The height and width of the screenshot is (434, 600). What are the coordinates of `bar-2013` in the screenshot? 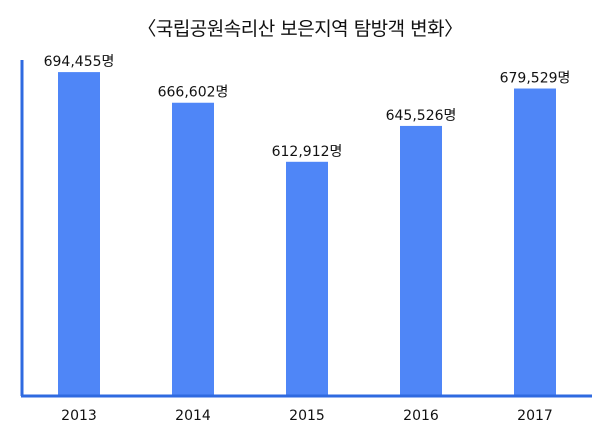 It's located at (79, 234).